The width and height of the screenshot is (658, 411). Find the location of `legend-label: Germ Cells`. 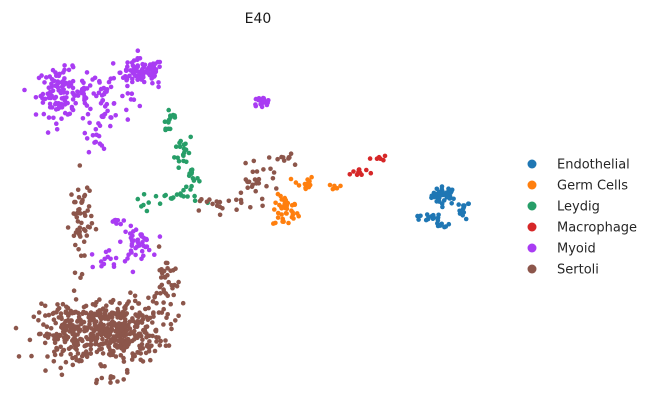

legend-label: Germ Cells is located at coordinates (592, 186).